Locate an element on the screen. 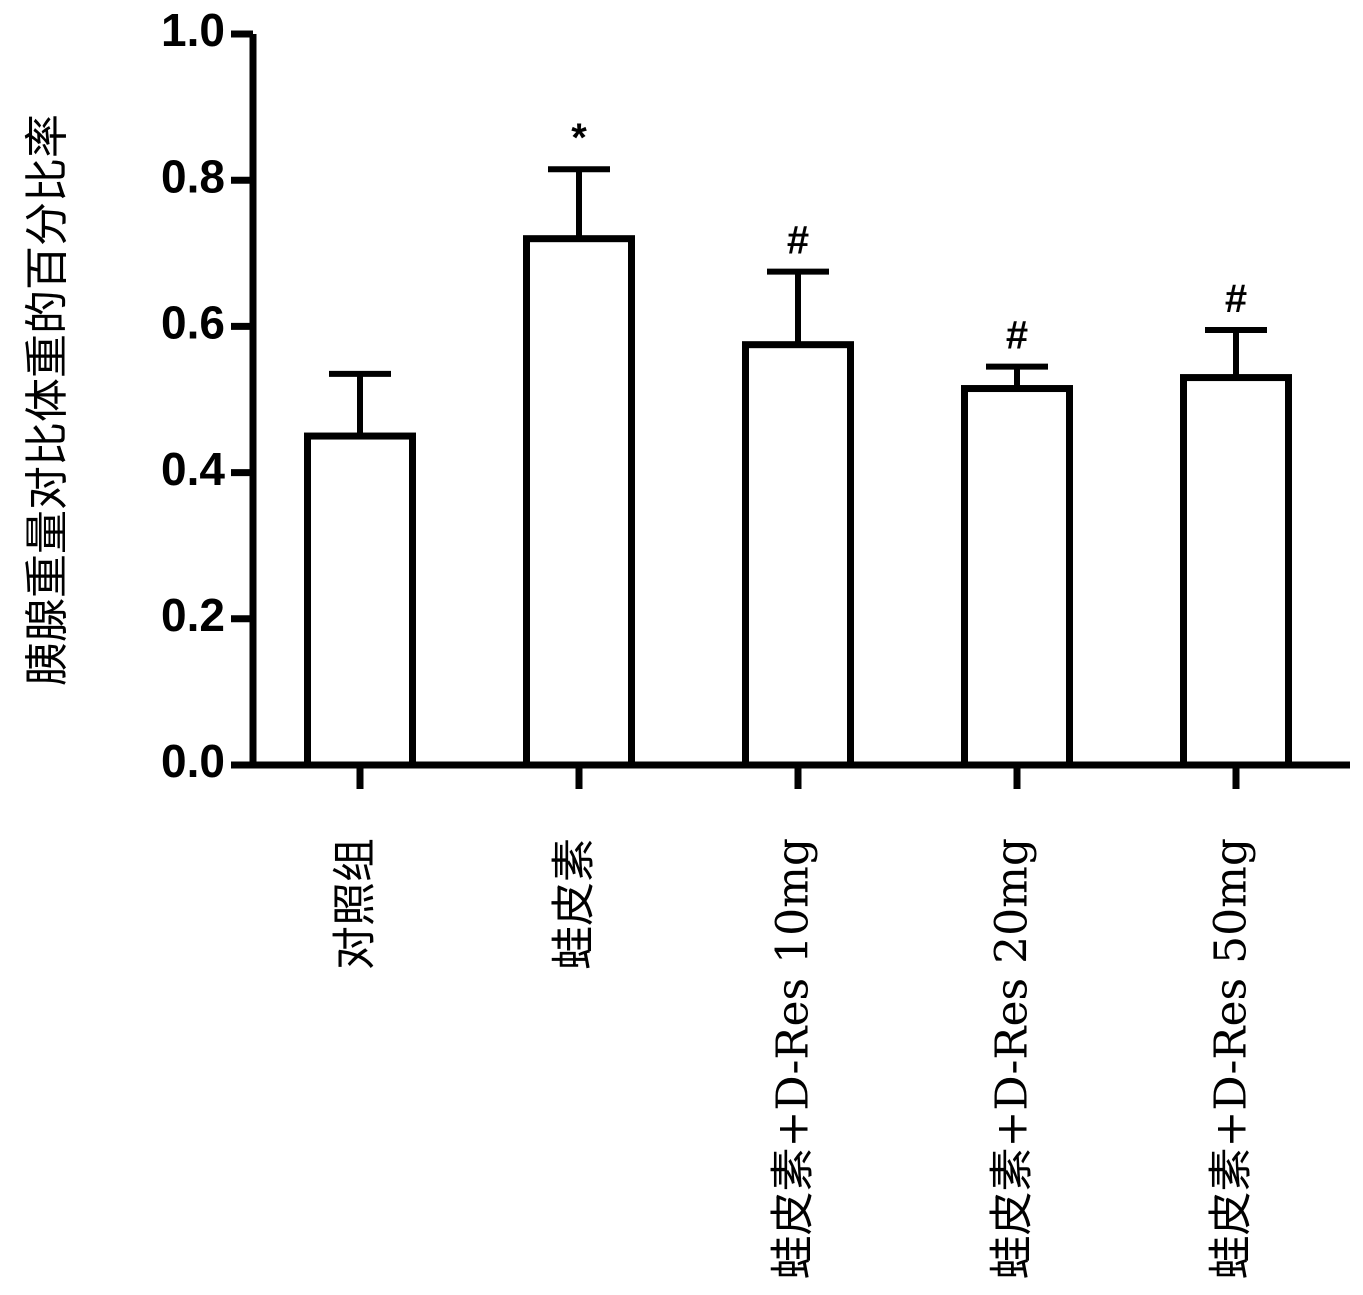 This screenshot has height=1295, width=1363. y-tick-label: 1.0 is located at coordinates (193, 30).